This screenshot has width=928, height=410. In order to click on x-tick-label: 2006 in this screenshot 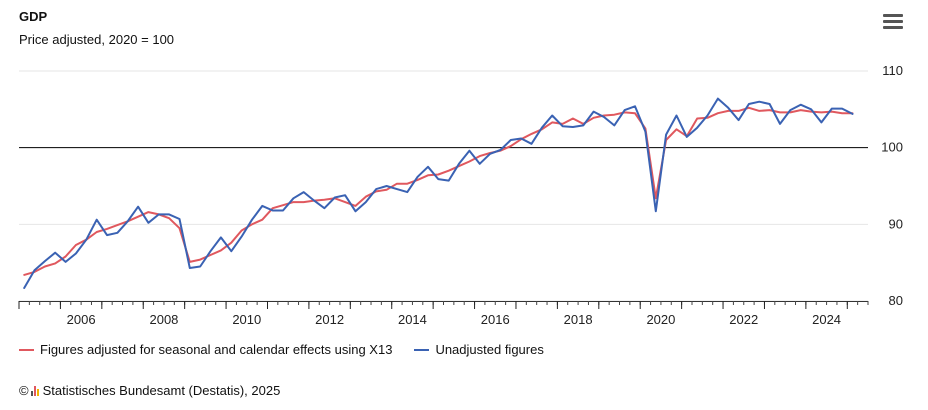, I will do `click(81, 319)`.